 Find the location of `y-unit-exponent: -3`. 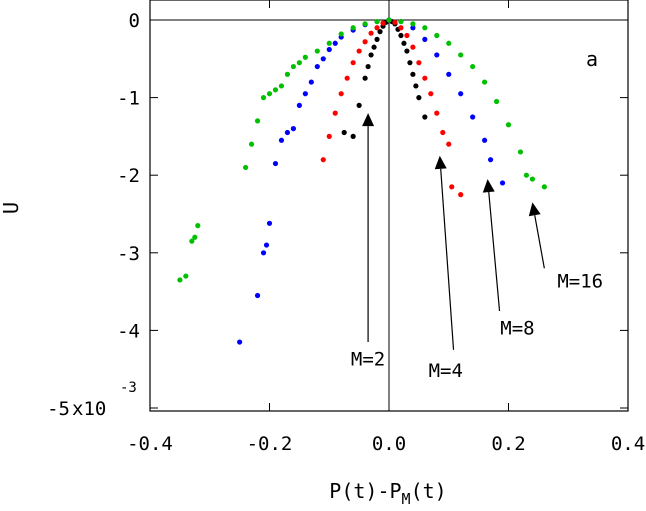

y-unit-exponent: -3 is located at coordinates (128, 388).